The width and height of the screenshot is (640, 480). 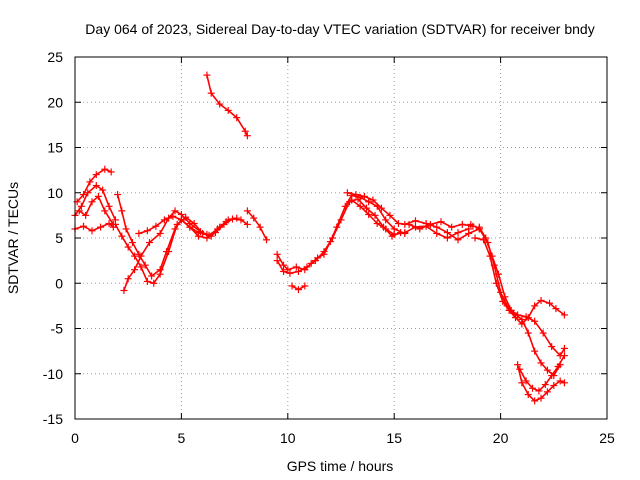 What do you see at coordinates (288, 438) in the screenshot?
I see `x-tick-label: 10` at bounding box center [288, 438].